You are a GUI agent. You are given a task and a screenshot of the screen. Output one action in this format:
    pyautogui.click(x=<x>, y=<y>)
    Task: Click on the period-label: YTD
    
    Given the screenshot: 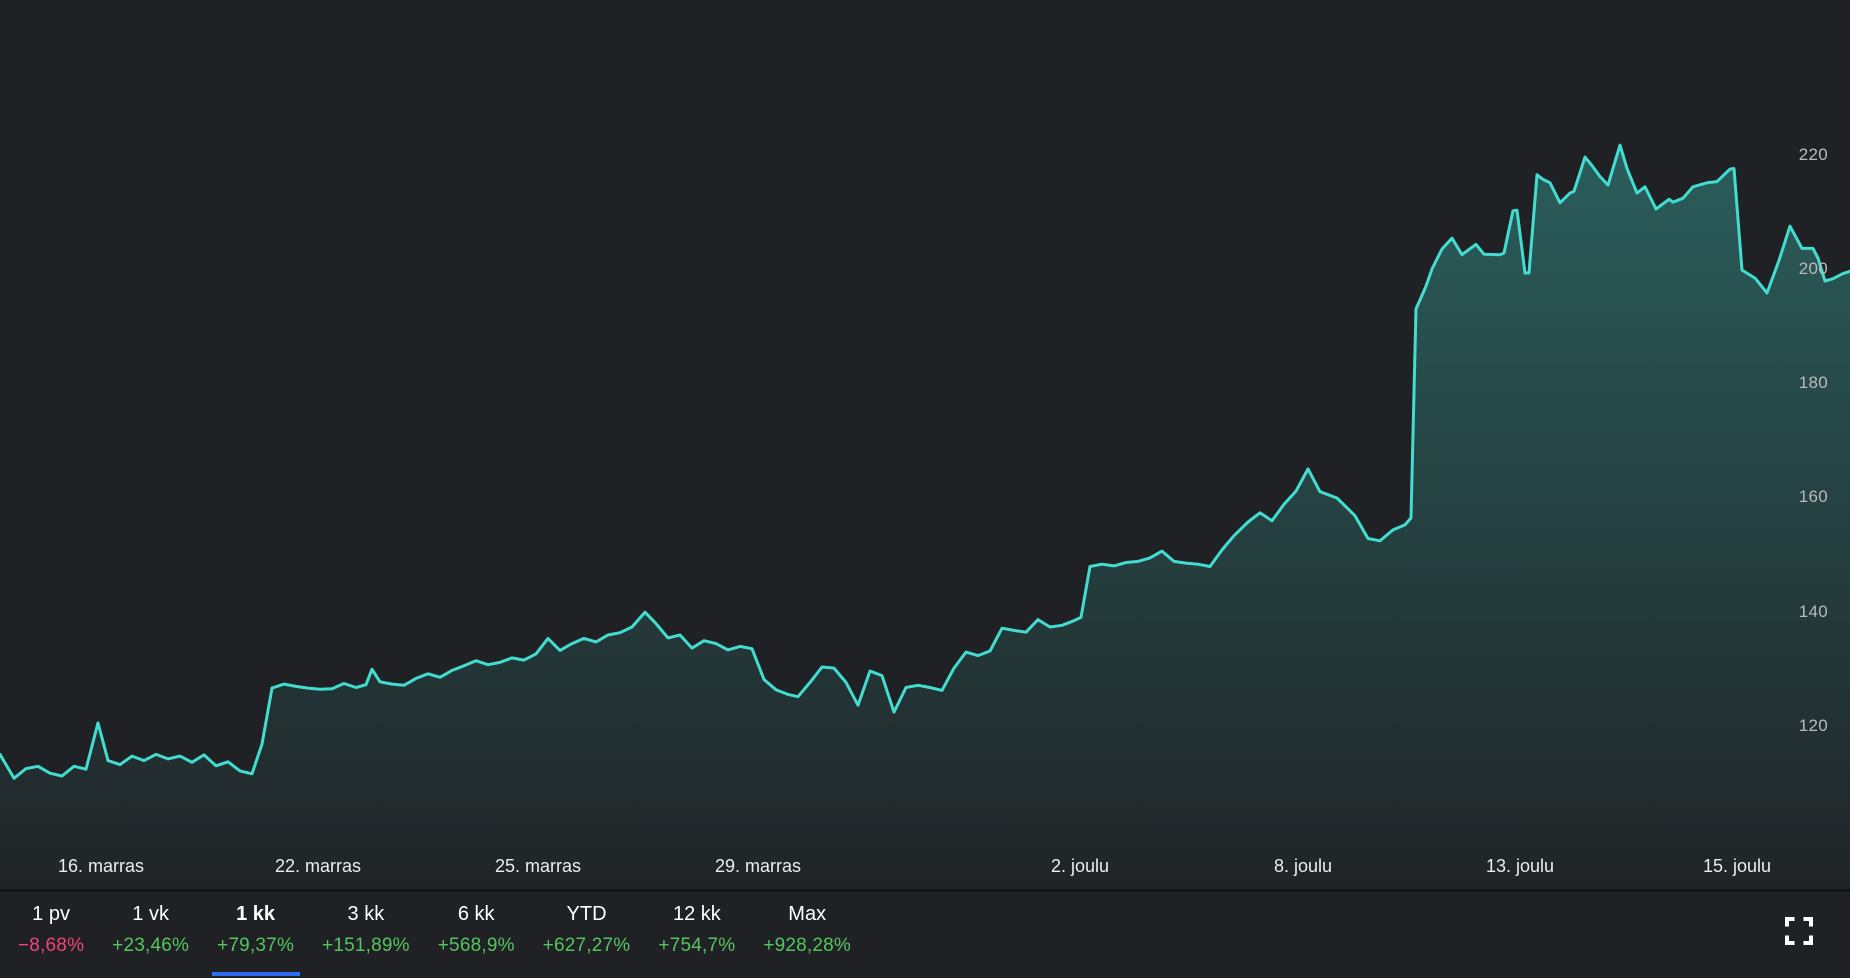 What is the action you would take?
    pyautogui.click(x=586, y=914)
    